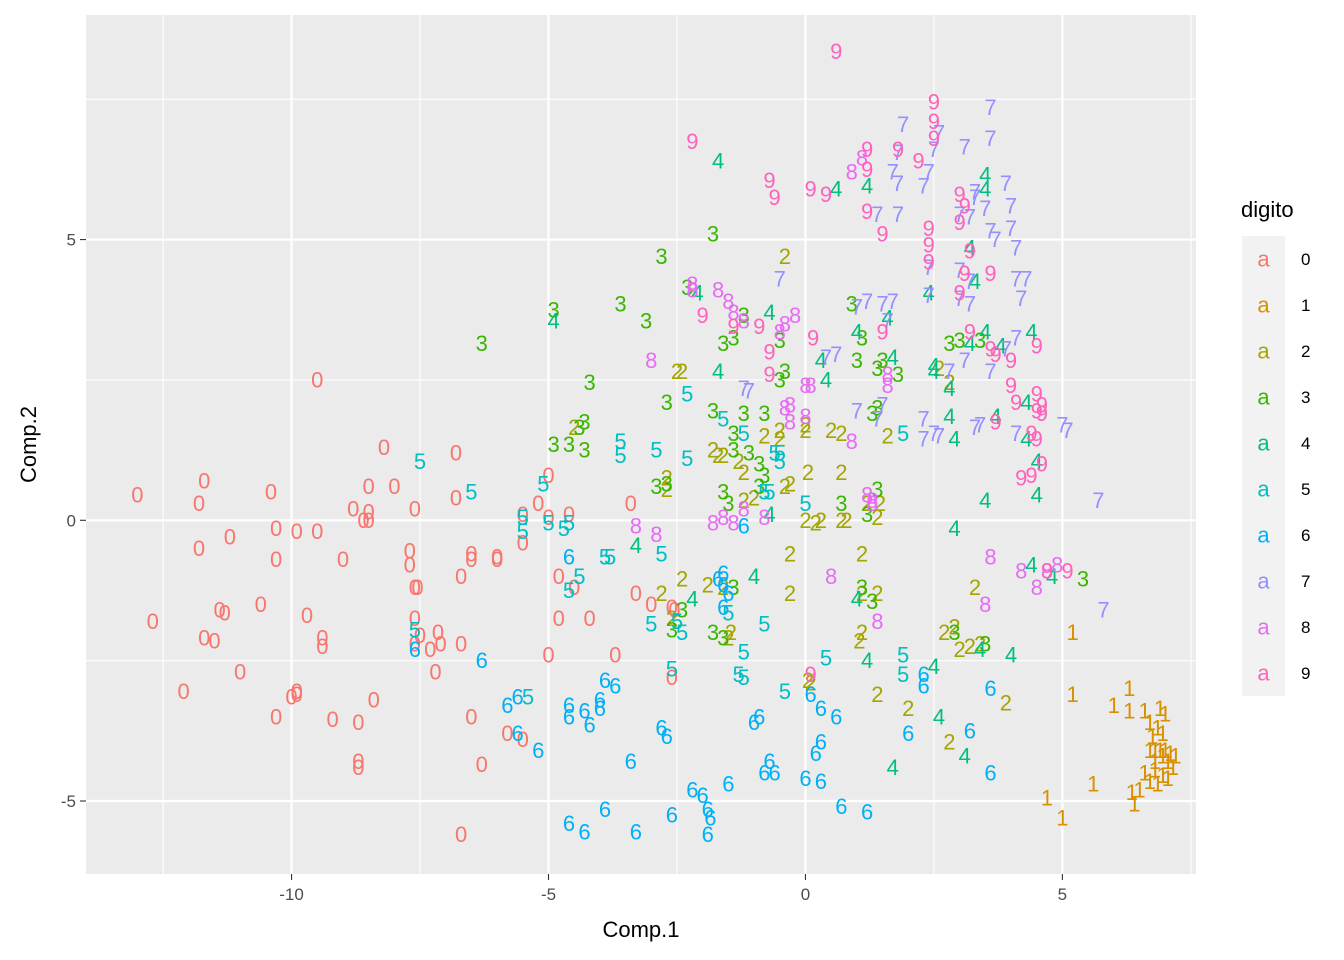 This screenshot has height=960, width=1344. What do you see at coordinates (1267, 209) in the screenshot?
I see `legend-title: digito` at bounding box center [1267, 209].